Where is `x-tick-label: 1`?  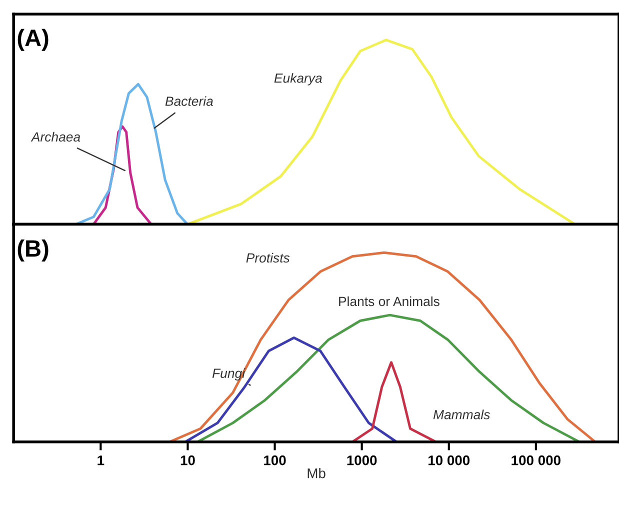
x-tick-label: 1 is located at coordinates (101, 461).